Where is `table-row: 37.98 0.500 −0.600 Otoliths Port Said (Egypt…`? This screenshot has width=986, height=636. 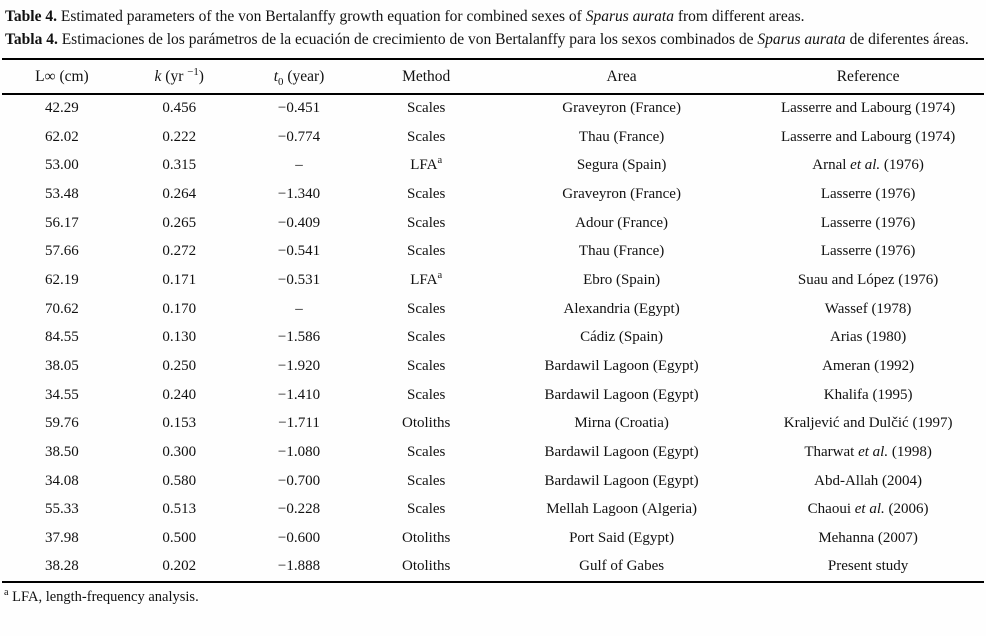 table-row: 37.98 0.500 −0.600 Otoliths Port Said (Egypt… is located at coordinates (493, 538).